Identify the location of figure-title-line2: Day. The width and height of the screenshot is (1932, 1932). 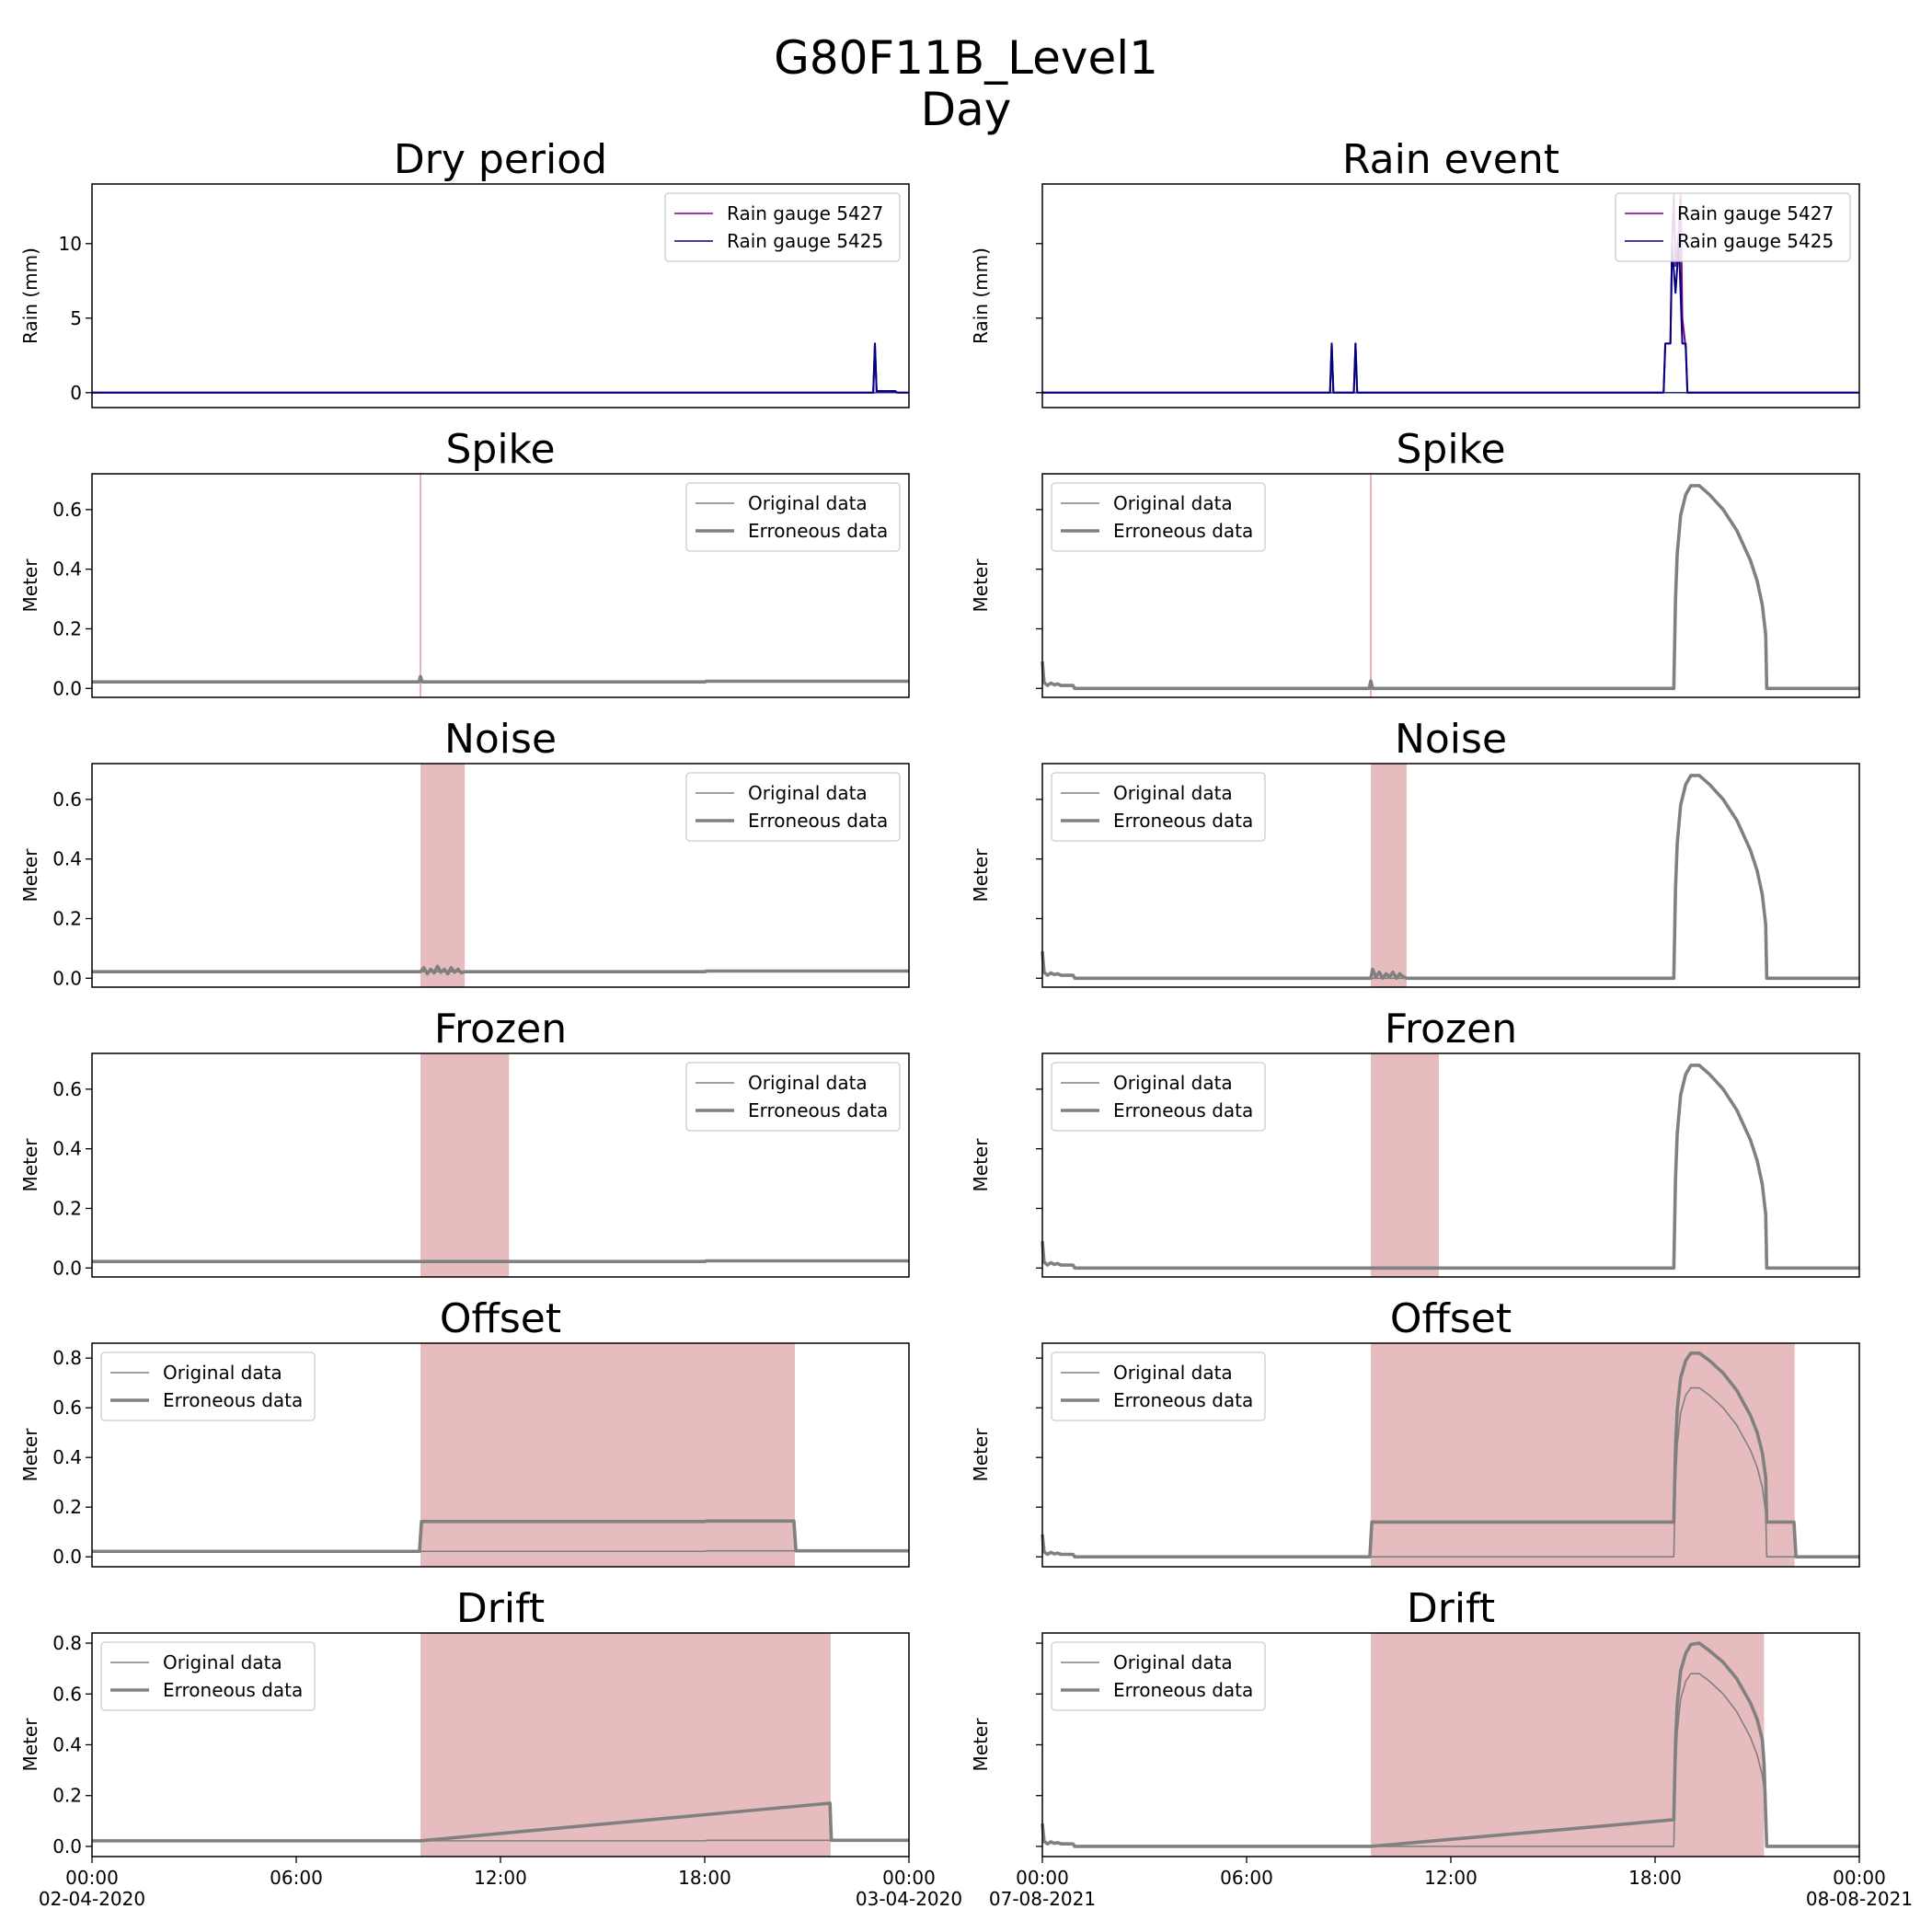
(966, 109).